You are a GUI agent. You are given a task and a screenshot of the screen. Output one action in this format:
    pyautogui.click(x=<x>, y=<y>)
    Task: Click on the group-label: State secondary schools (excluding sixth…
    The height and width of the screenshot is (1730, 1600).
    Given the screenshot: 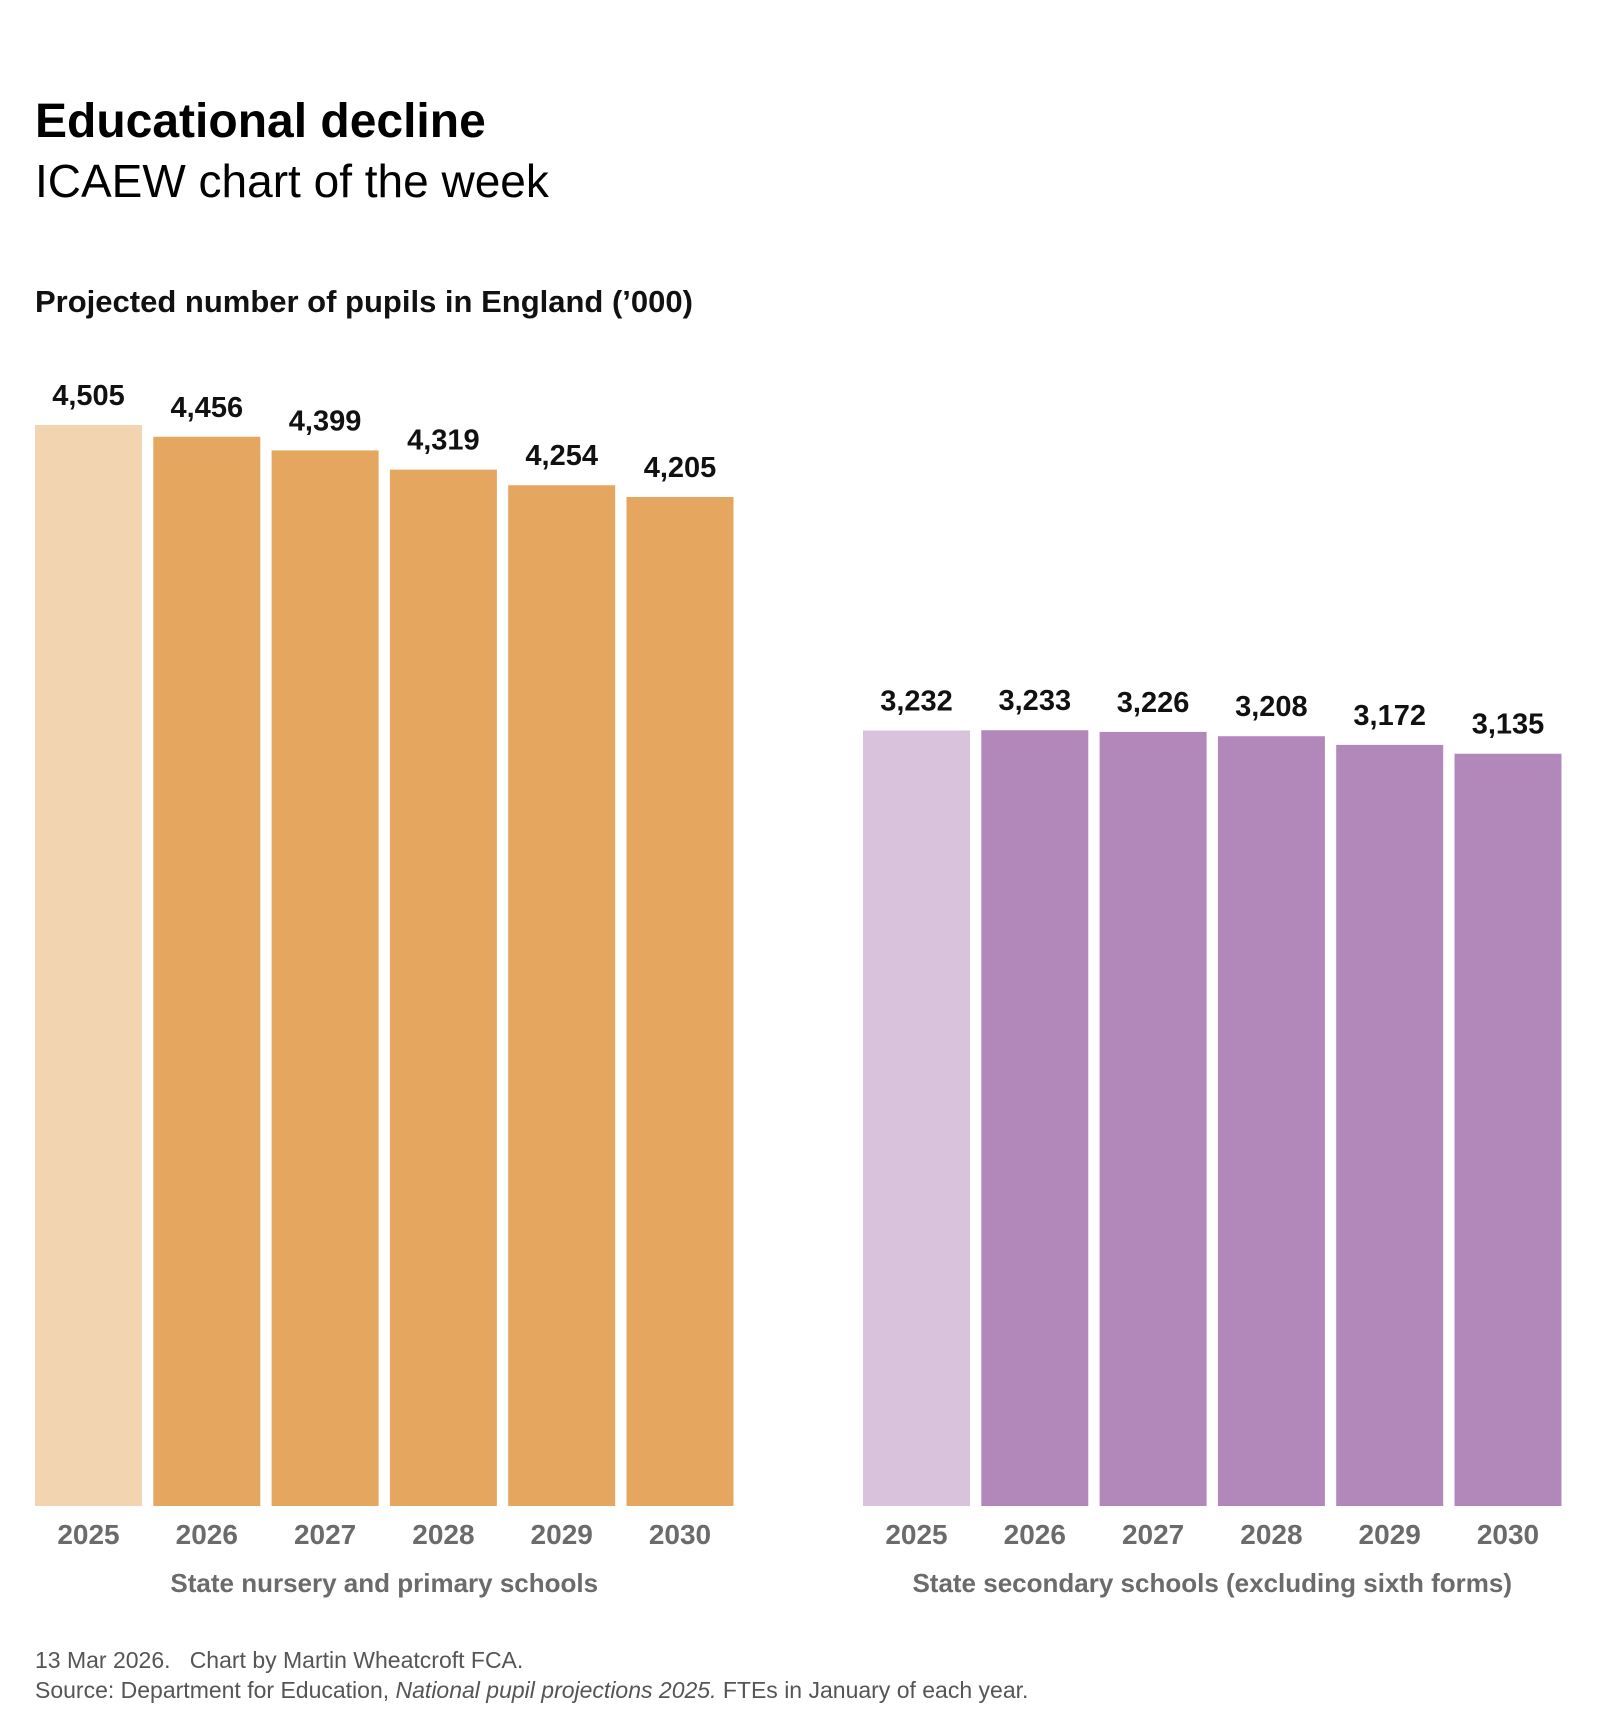 What is the action you would take?
    pyautogui.click(x=1212, y=1583)
    